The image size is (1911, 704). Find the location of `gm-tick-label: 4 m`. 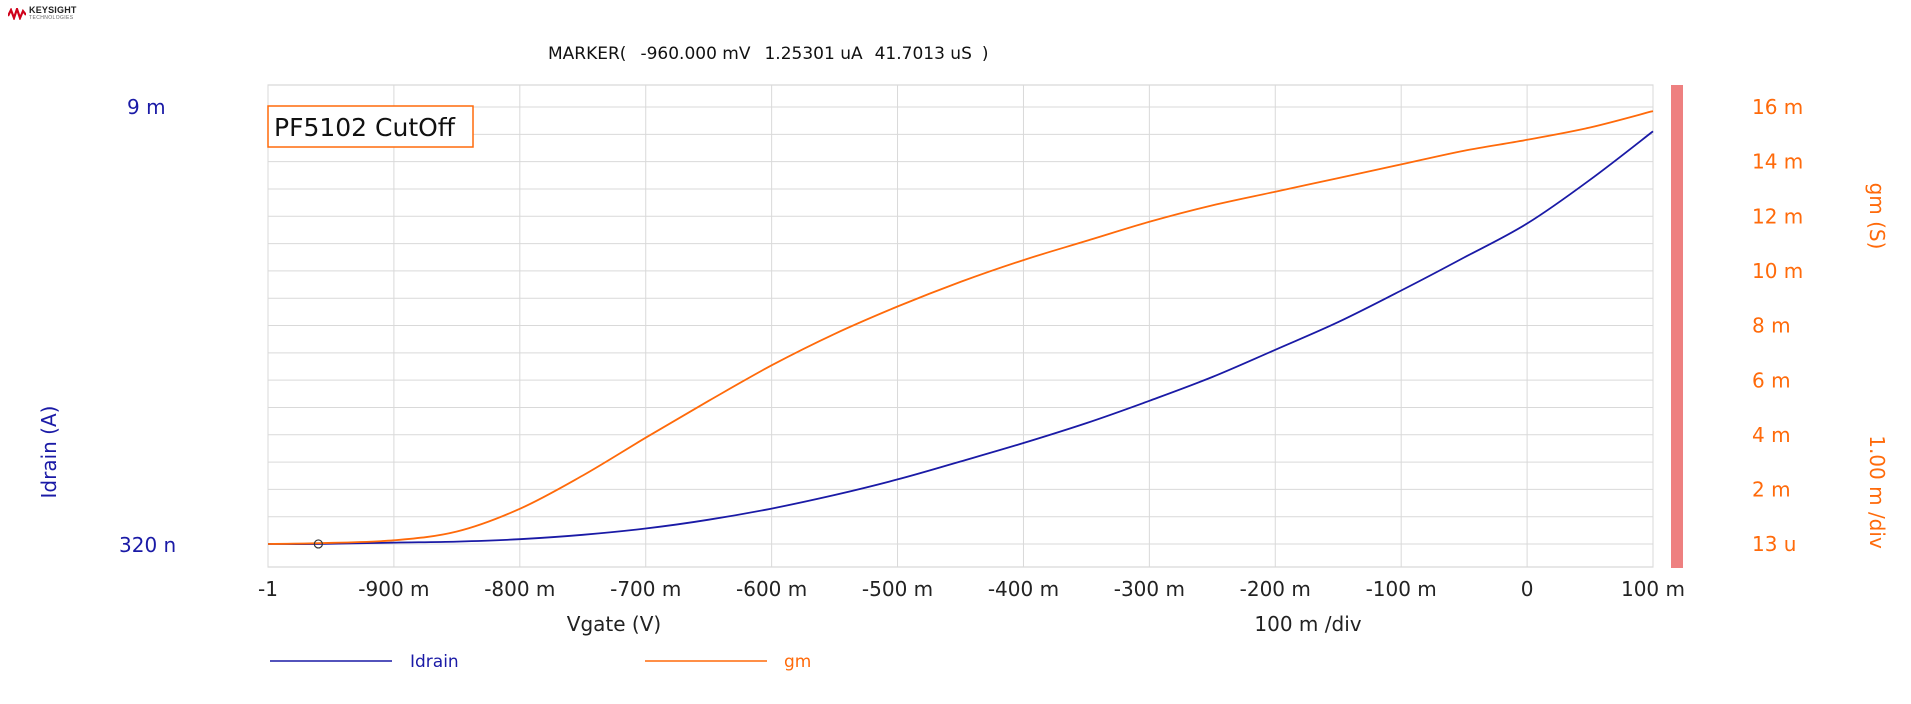

gm-tick-label: 4 m is located at coordinates (1771, 435).